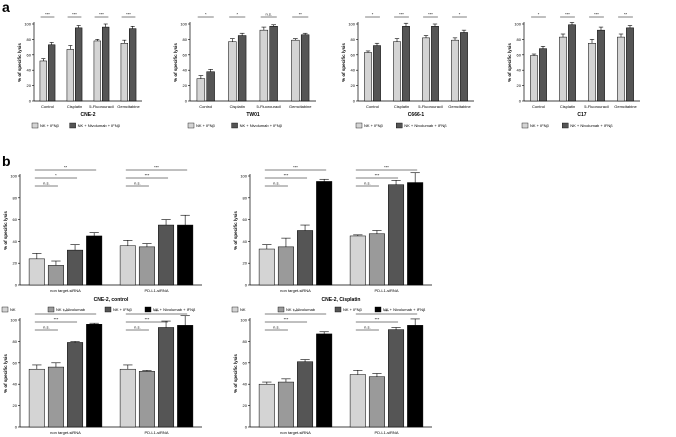  I want to click on chart-title: TW01, so click(253, 115).